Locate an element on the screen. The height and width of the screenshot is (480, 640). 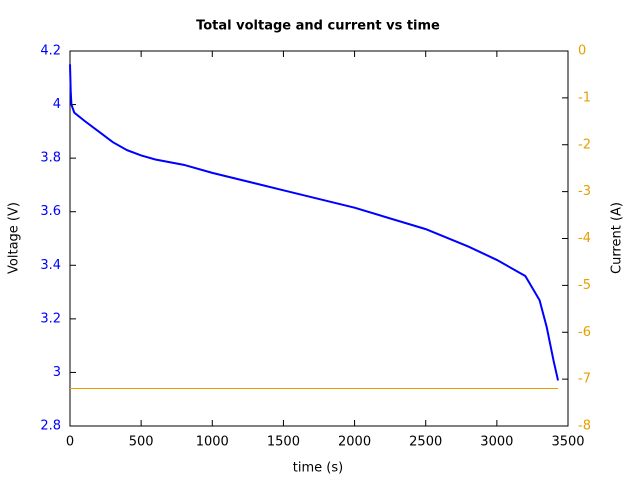
y-tick-label: 4.2 is located at coordinates (50, 51).